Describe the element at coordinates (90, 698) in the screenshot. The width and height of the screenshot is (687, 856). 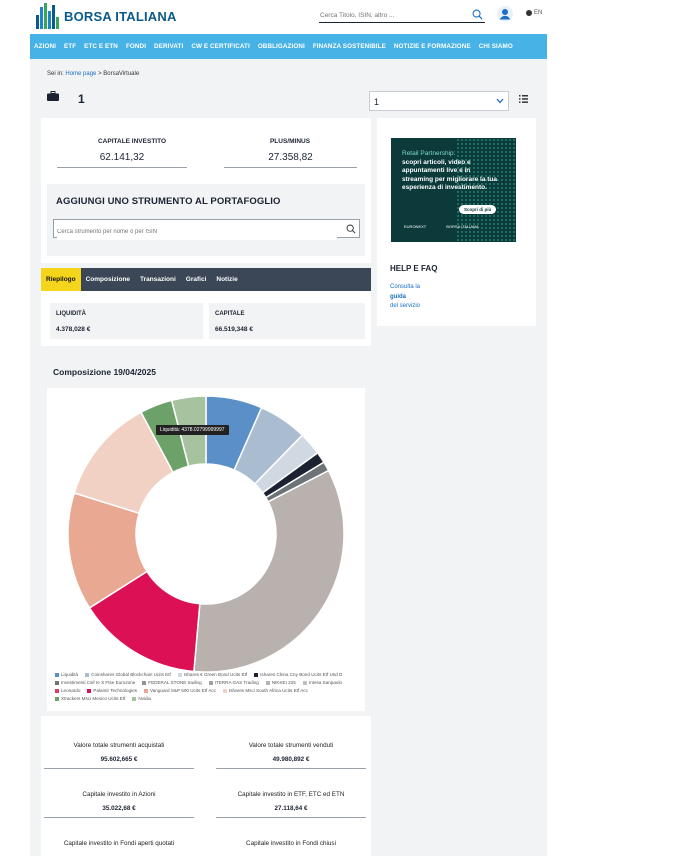
I see `legend-item: Xtrackers Msci Mexico Ucits Etf` at that location.